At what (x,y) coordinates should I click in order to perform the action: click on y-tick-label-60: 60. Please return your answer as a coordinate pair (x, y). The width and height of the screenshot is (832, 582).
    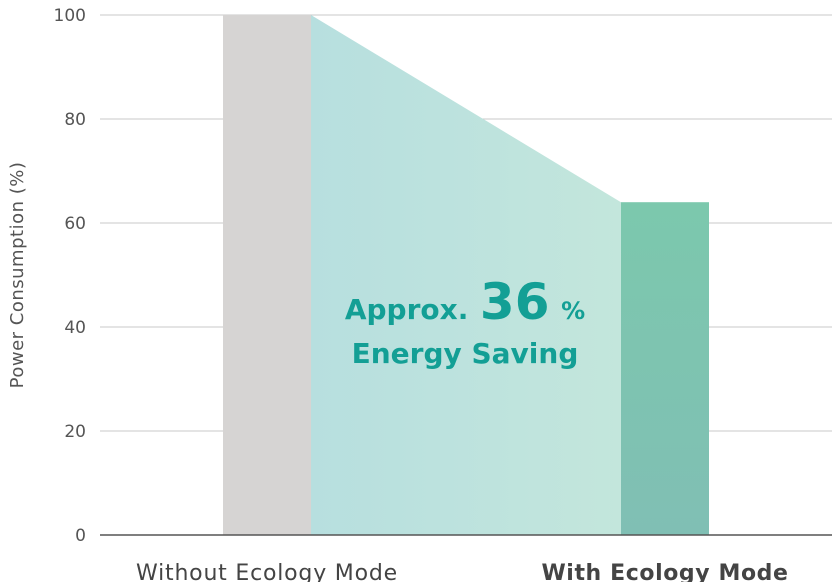
    Looking at the image, I should click on (75, 224).